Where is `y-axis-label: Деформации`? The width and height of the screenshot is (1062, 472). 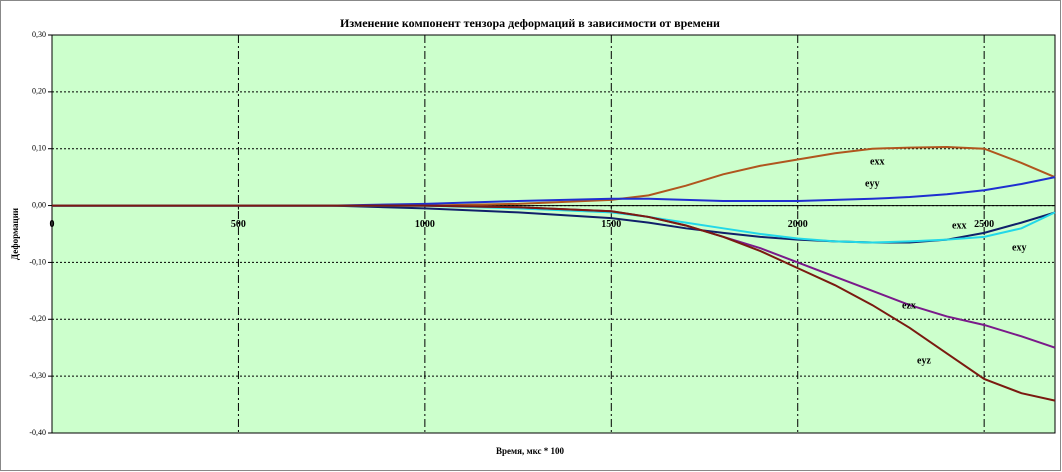 y-axis-label: Деформации is located at coordinates (15, 234).